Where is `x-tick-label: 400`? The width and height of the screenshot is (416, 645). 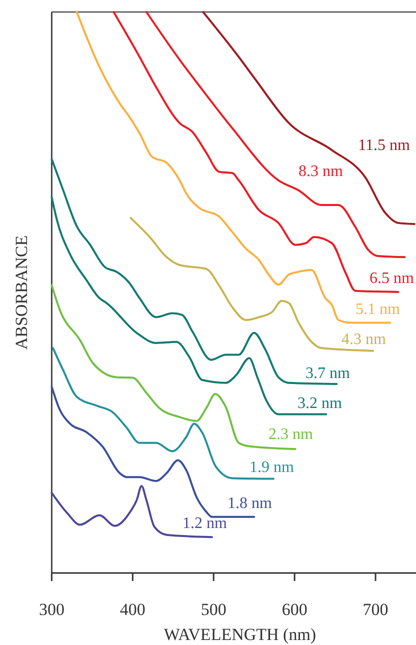 x-tick-label: 400 is located at coordinates (133, 609).